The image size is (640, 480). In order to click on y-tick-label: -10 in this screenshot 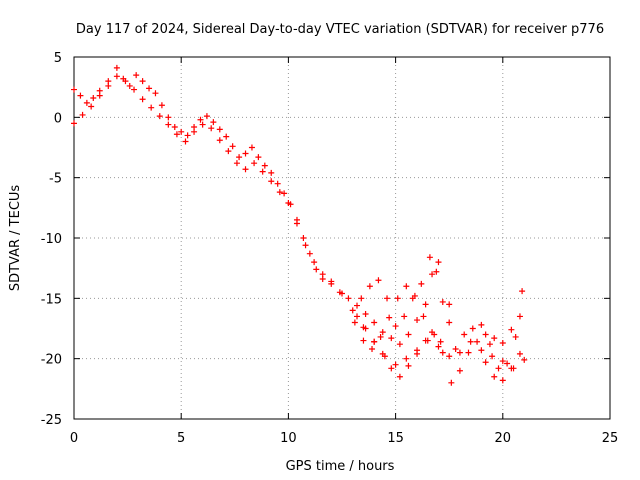, I will do `click(51, 239)`.